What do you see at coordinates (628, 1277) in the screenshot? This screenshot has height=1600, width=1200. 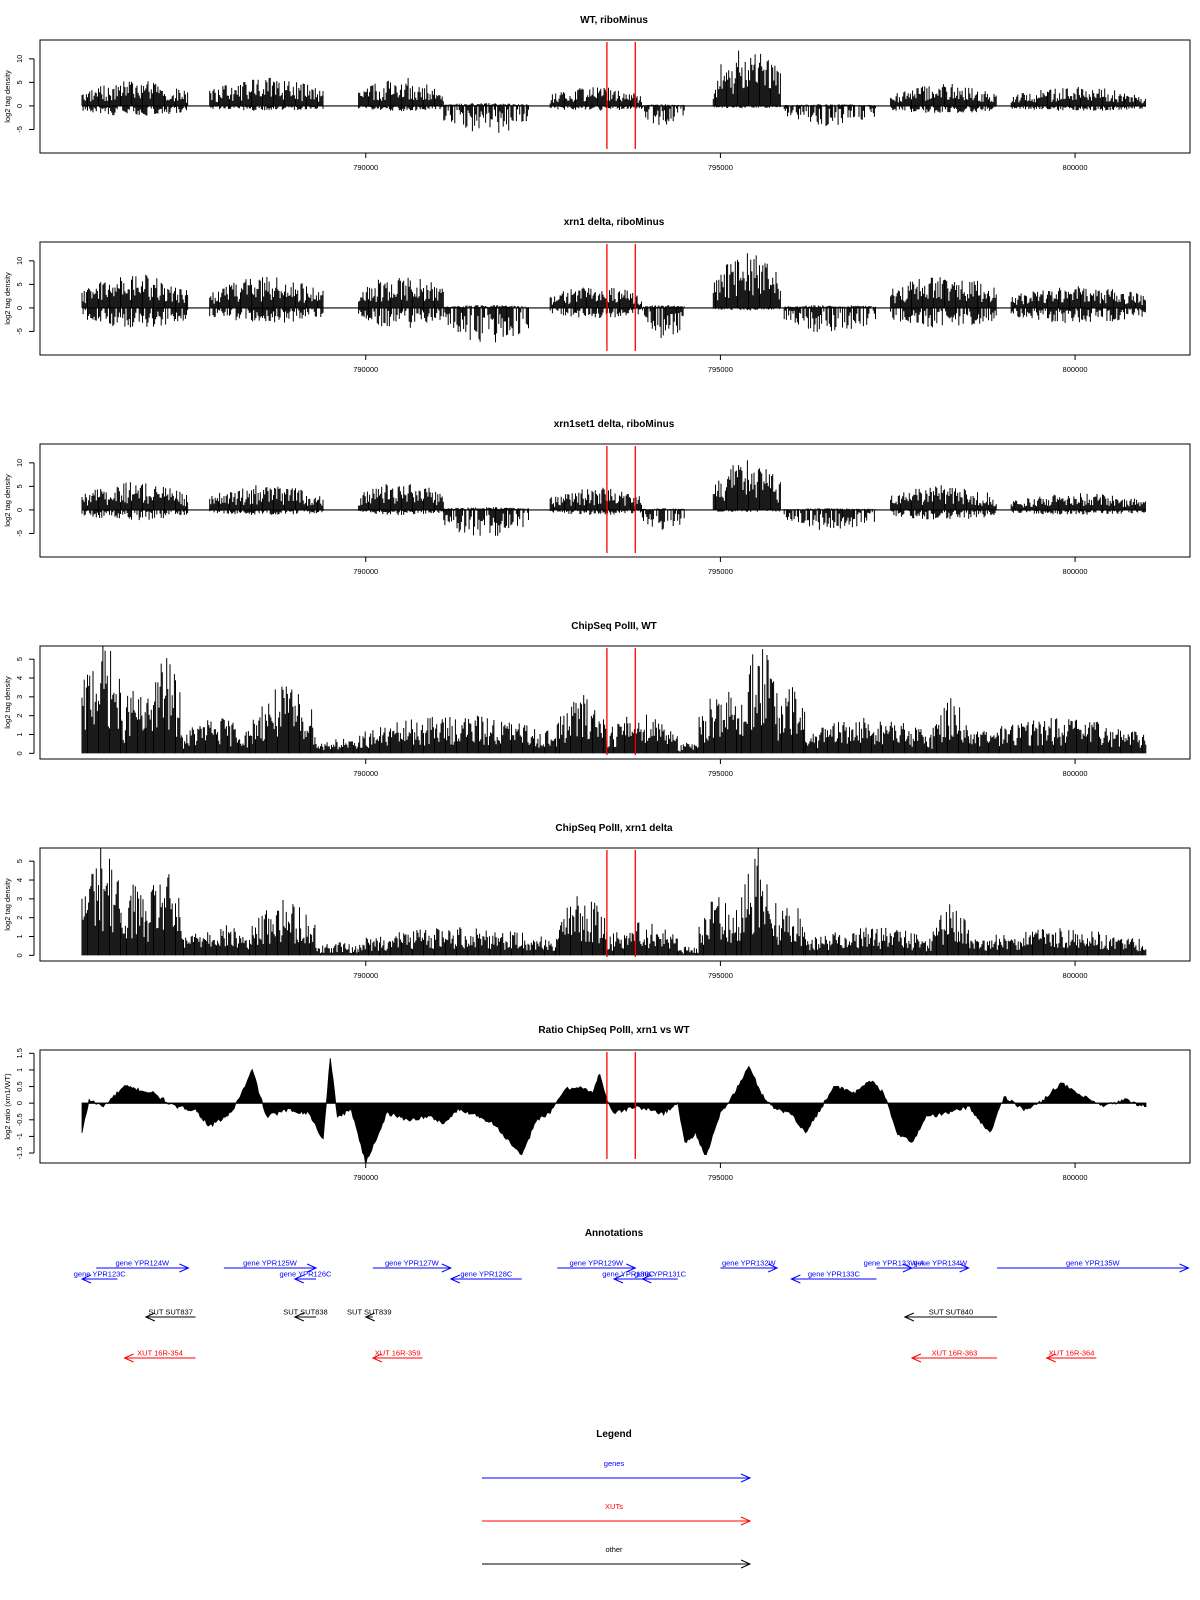 I see `gene-feature: gene YPR130C` at bounding box center [628, 1277].